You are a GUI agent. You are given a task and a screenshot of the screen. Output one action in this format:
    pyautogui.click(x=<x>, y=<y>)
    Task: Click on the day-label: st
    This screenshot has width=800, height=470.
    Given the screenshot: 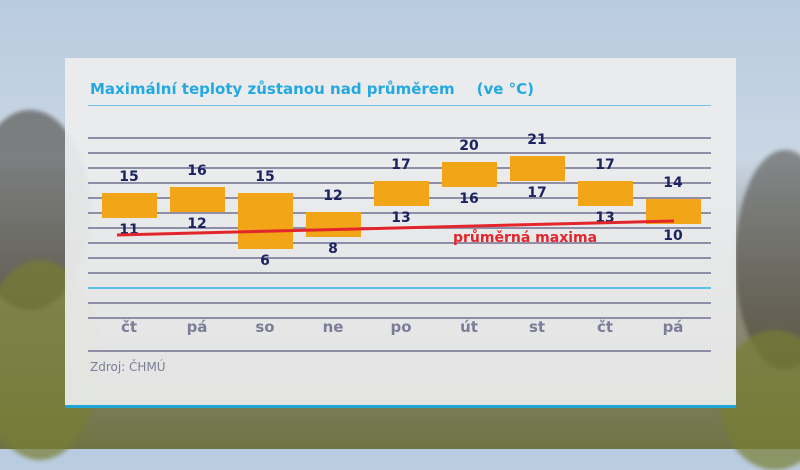 What is the action you would take?
    pyautogui.click(x=537, y=327)
    